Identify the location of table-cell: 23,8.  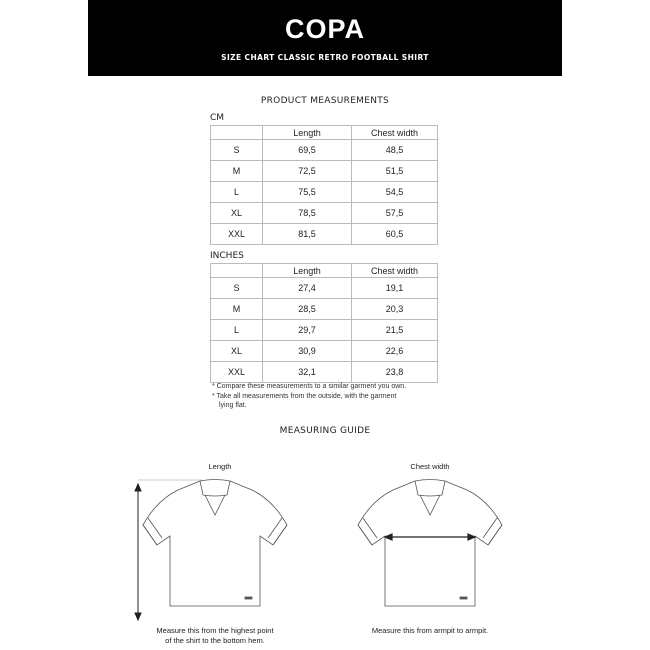
(394, 372).